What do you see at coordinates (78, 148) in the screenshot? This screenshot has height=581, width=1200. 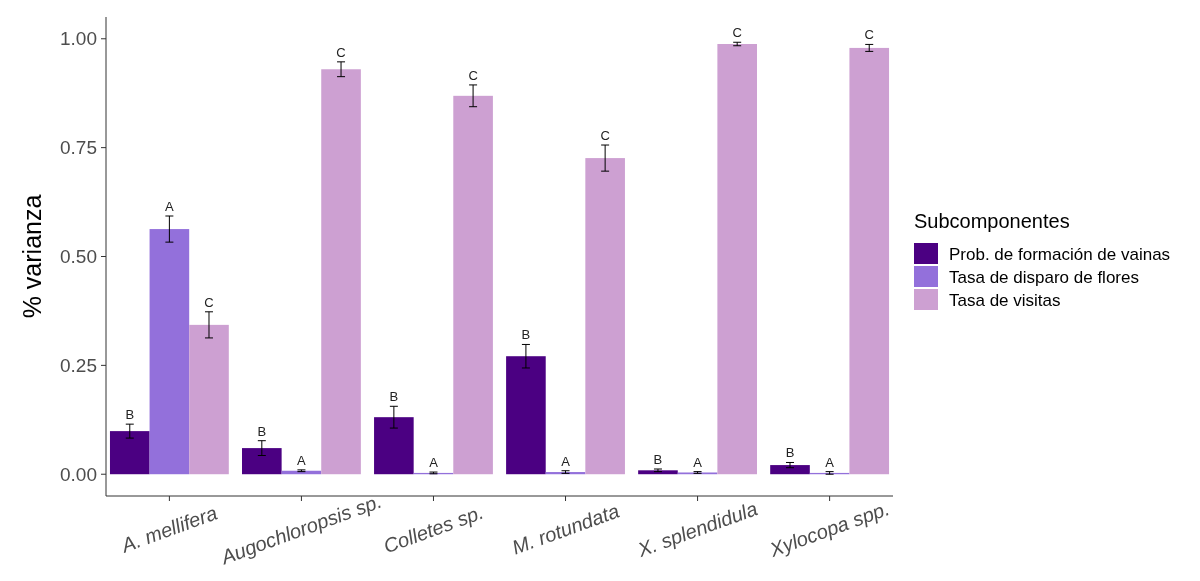 I see `y-tick-label: 0.75` at bounding box center [78, 148].